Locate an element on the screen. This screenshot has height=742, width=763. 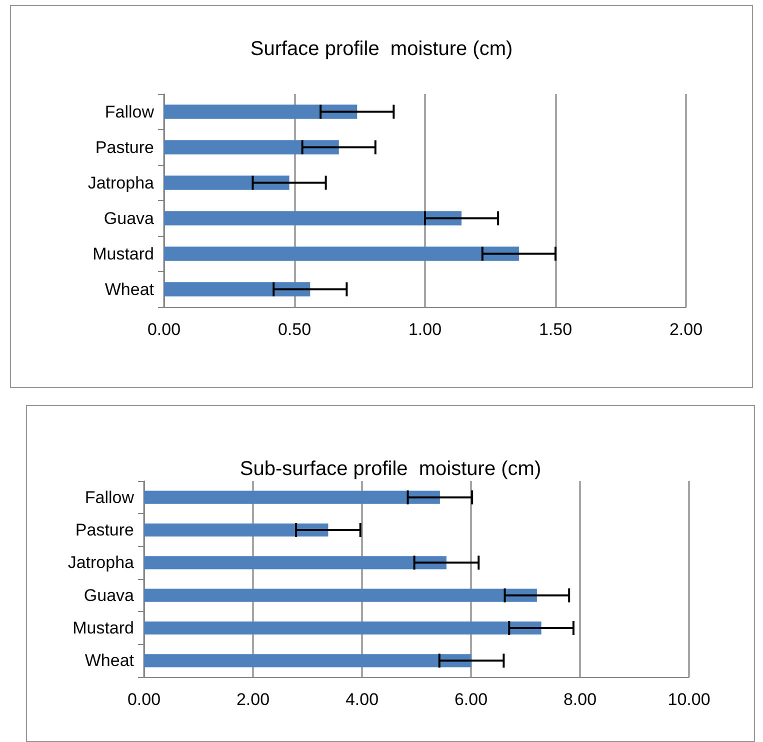
x-tick-label: 8.00 is located at coordinates (580, 699).